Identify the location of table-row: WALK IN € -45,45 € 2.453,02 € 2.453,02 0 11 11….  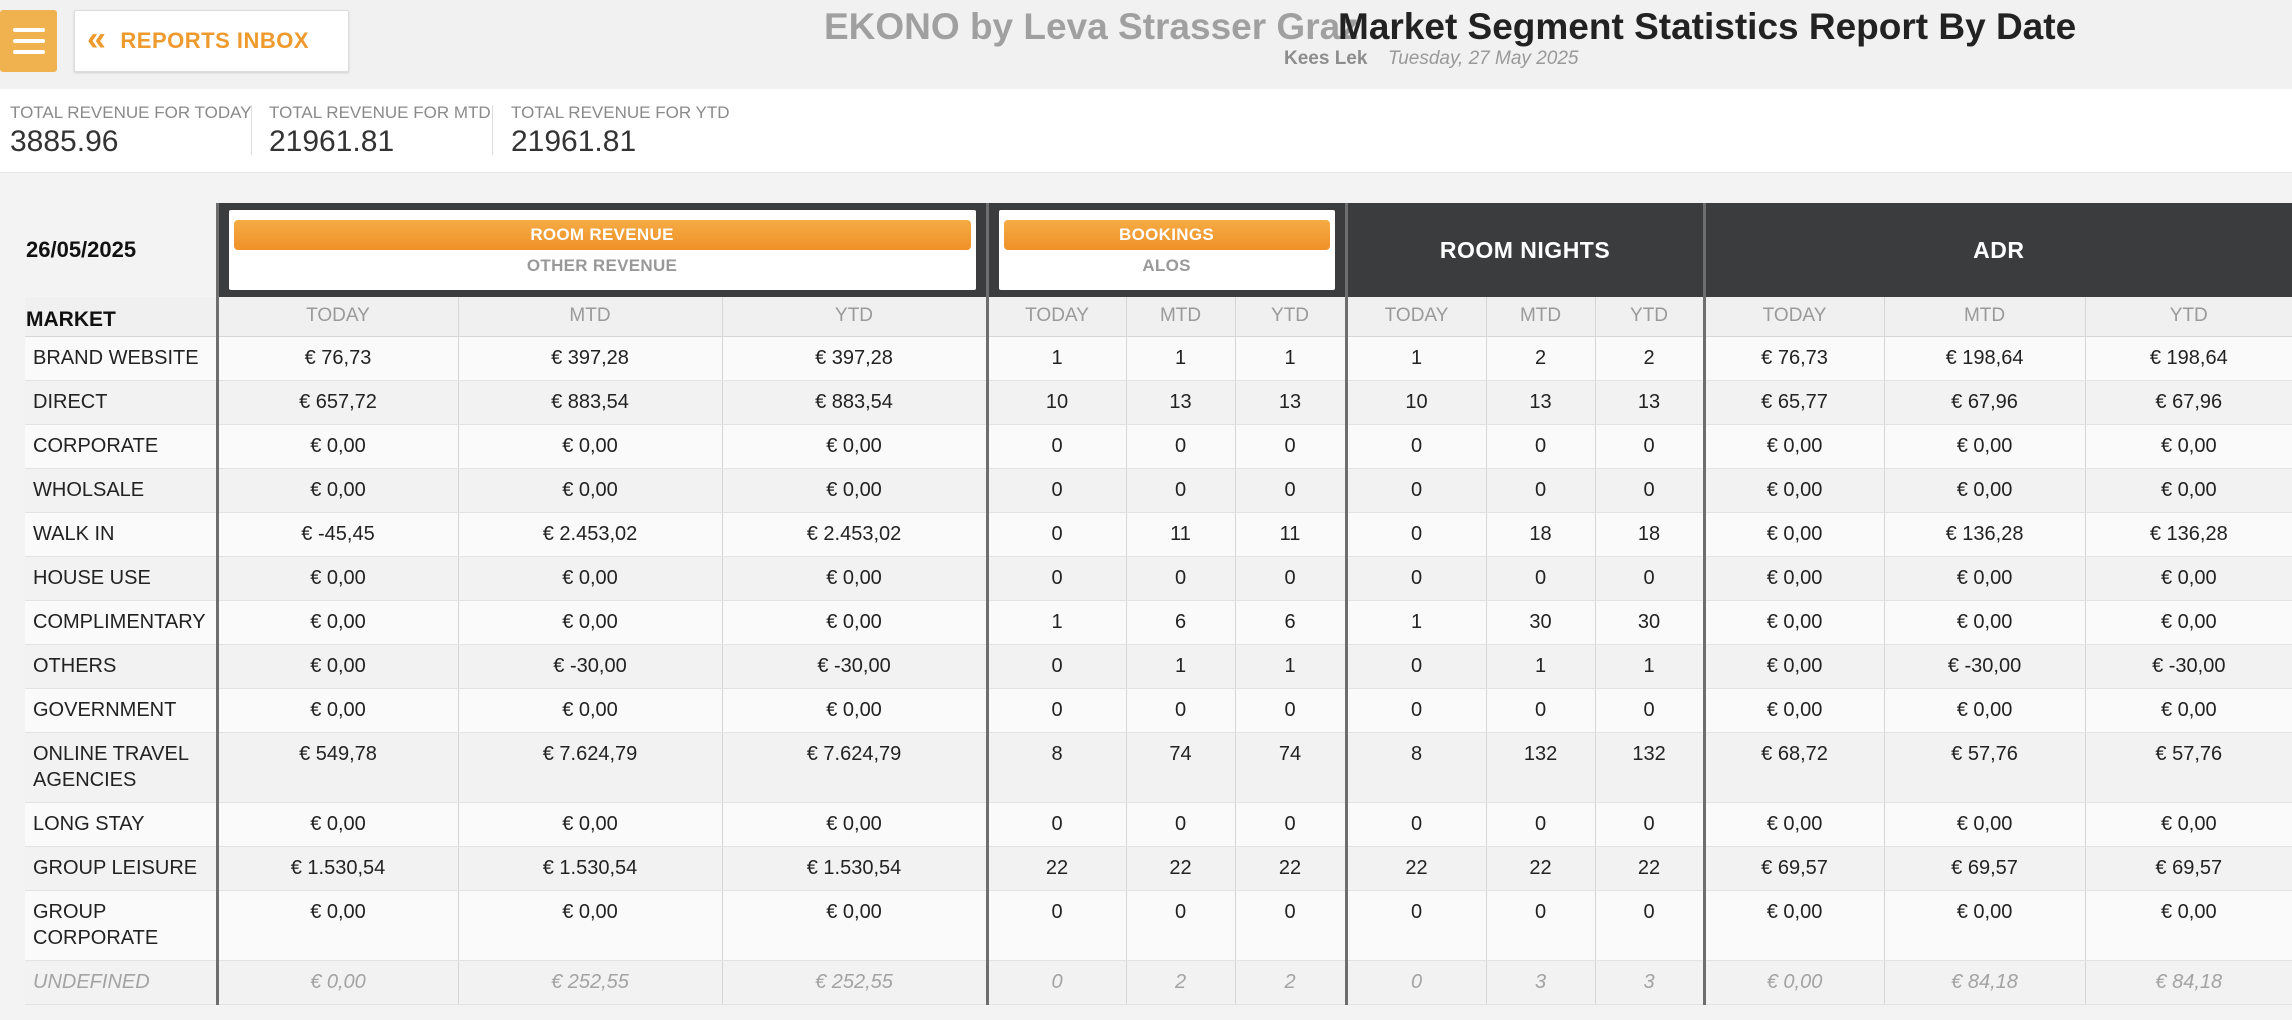
(1158, 534).